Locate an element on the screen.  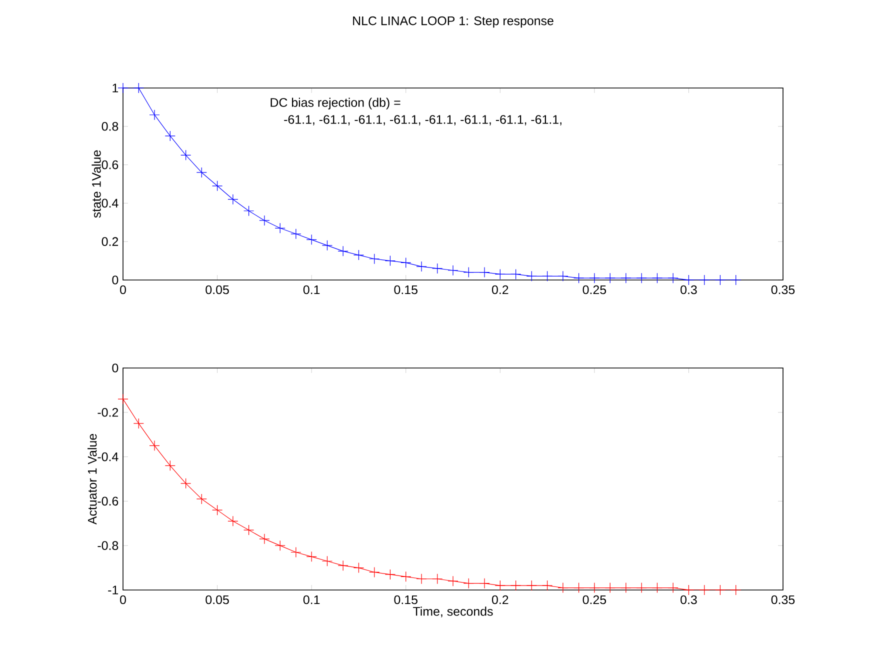
y-tick-label: -0.6 is located at coordinates (108, 501).